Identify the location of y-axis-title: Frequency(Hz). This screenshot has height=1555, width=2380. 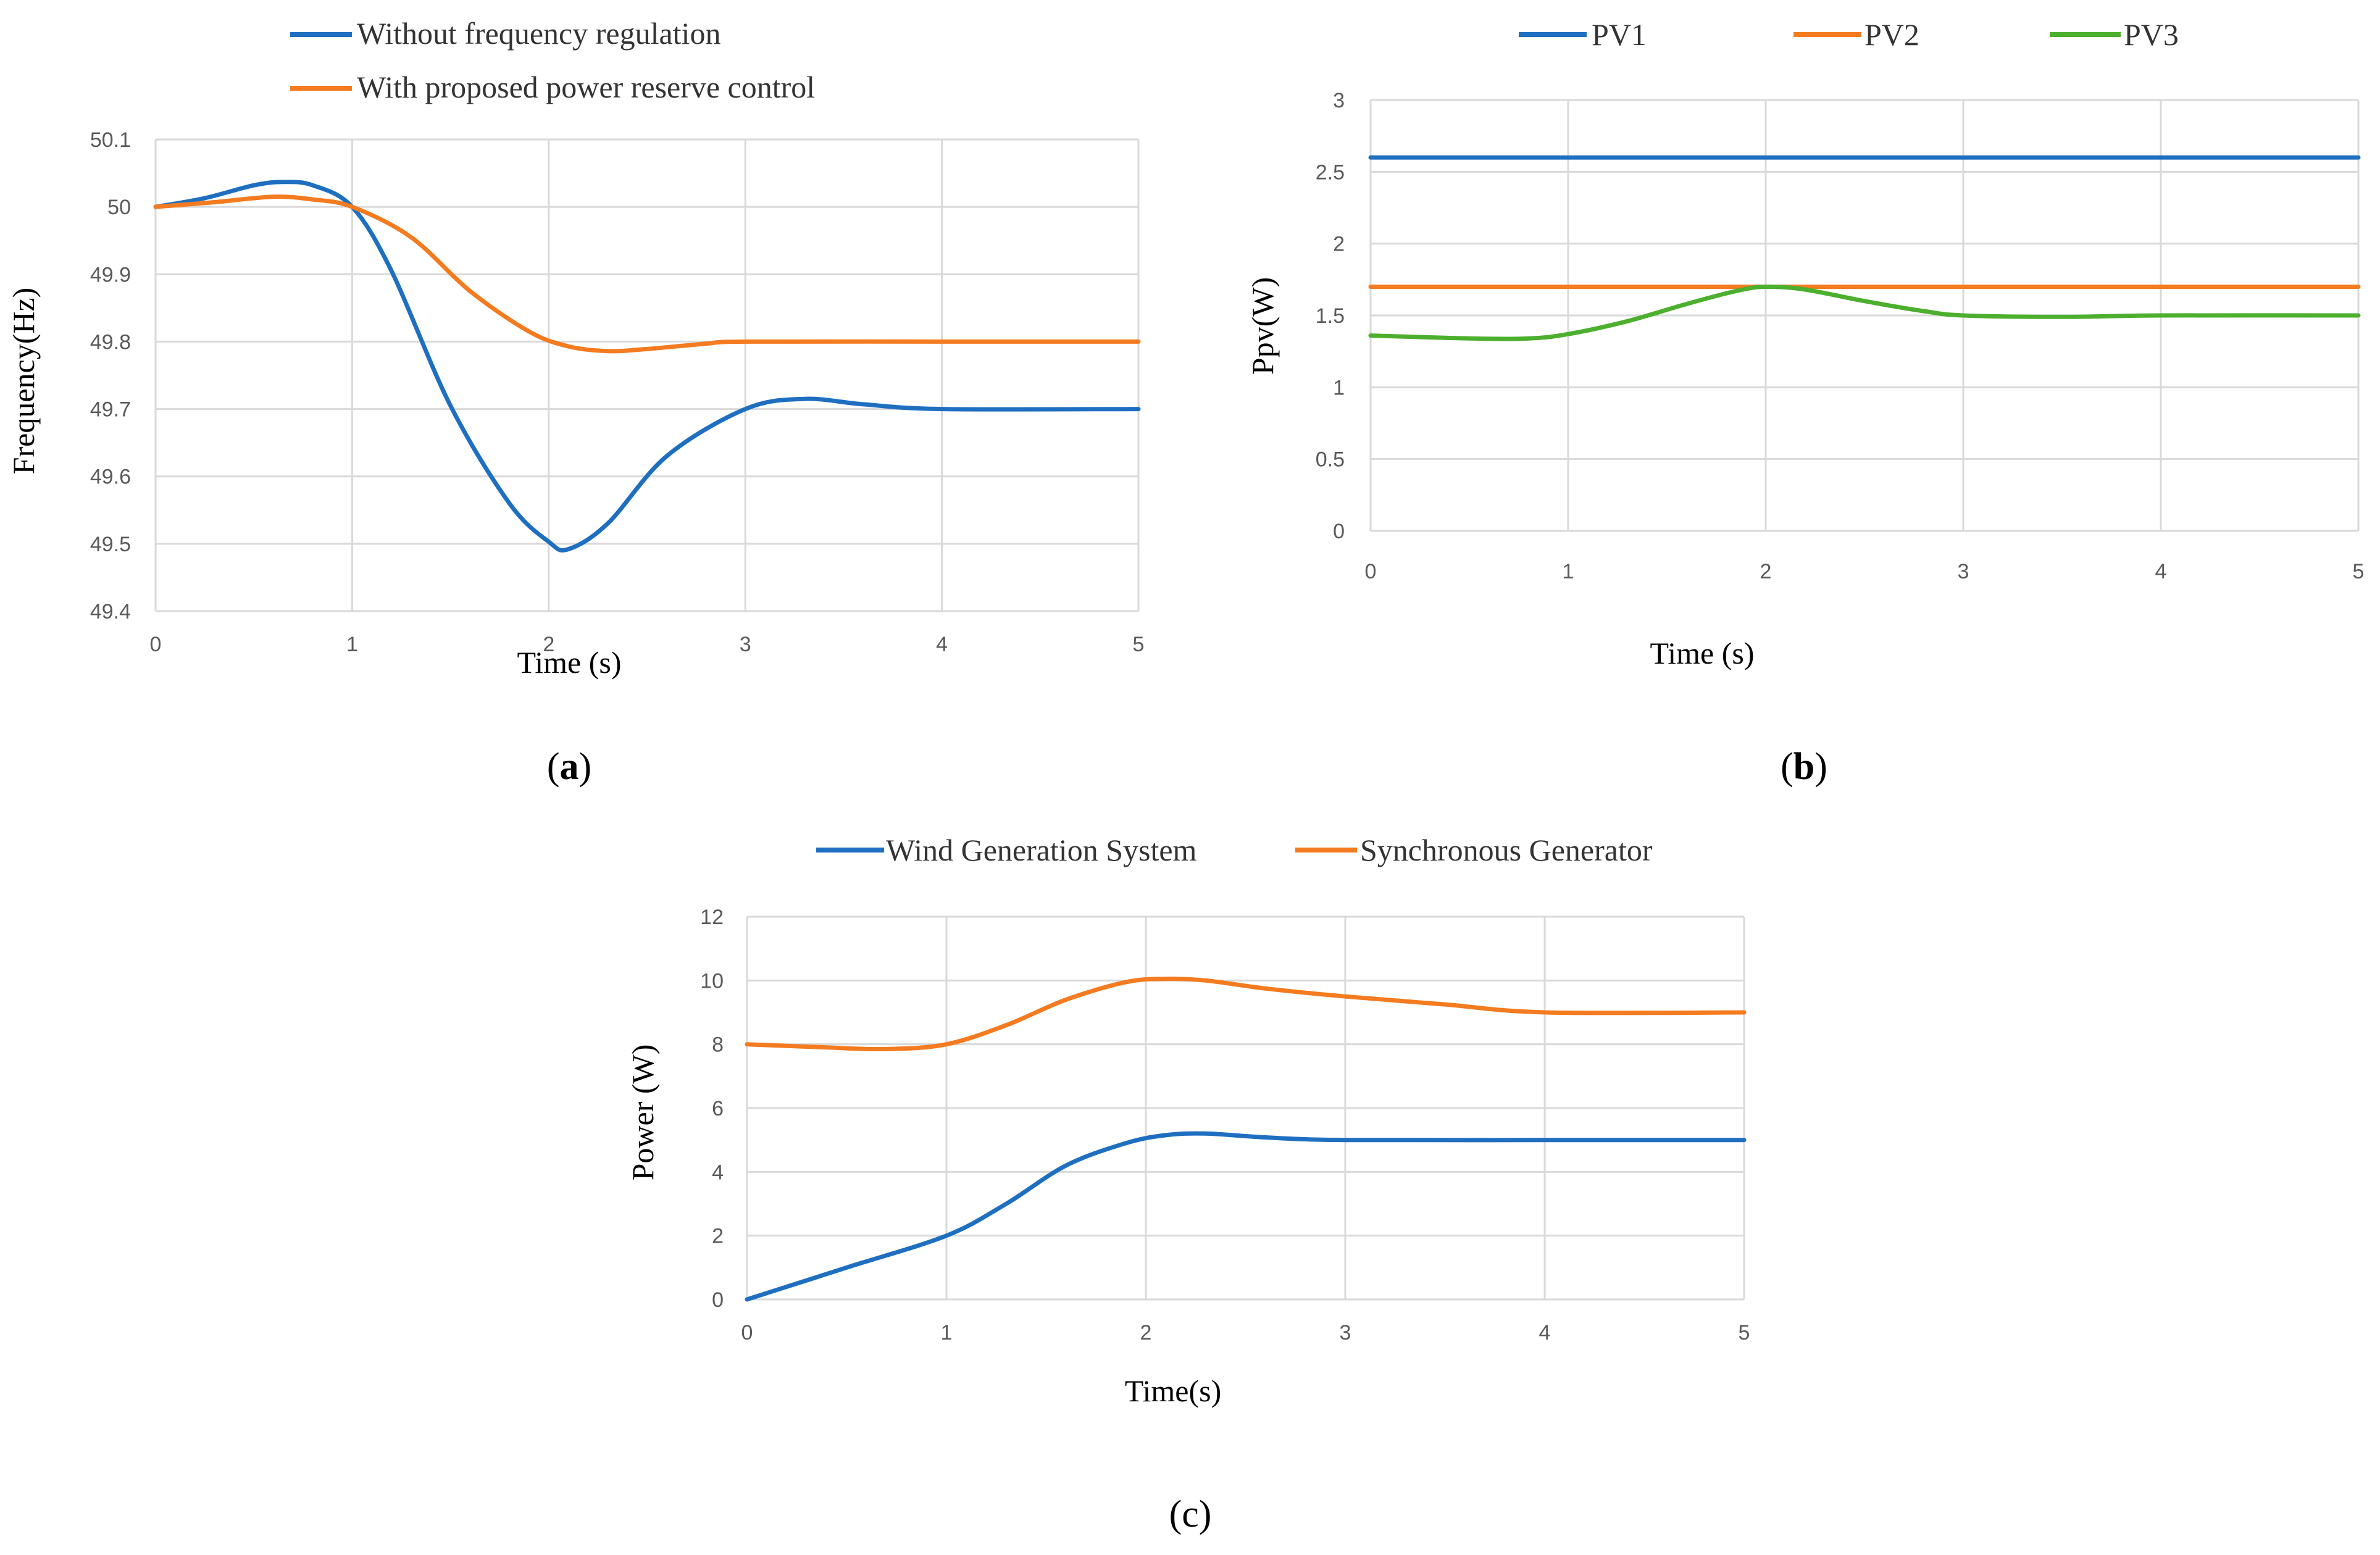
(23, 382).